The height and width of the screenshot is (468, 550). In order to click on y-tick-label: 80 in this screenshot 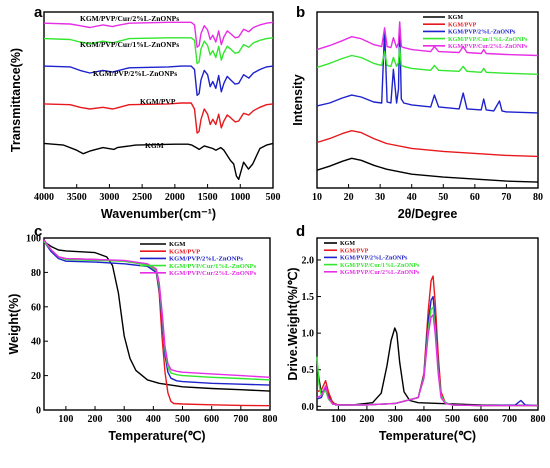, I will do `click(36, 273)`.